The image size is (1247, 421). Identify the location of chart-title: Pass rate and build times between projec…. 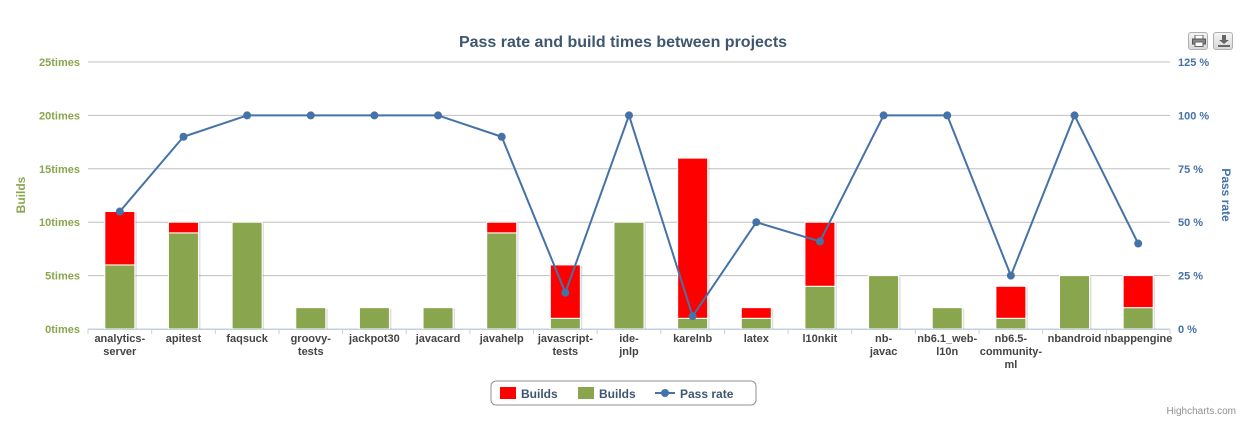
(623, 42).